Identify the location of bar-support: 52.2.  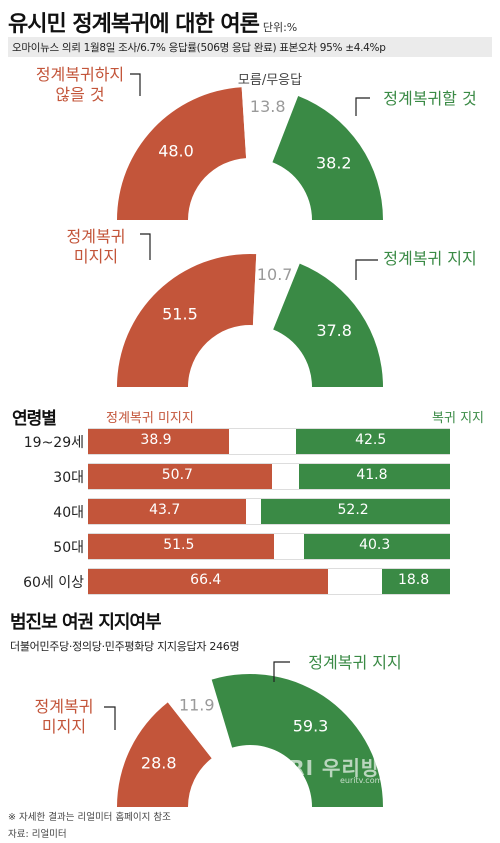
(355, 511).